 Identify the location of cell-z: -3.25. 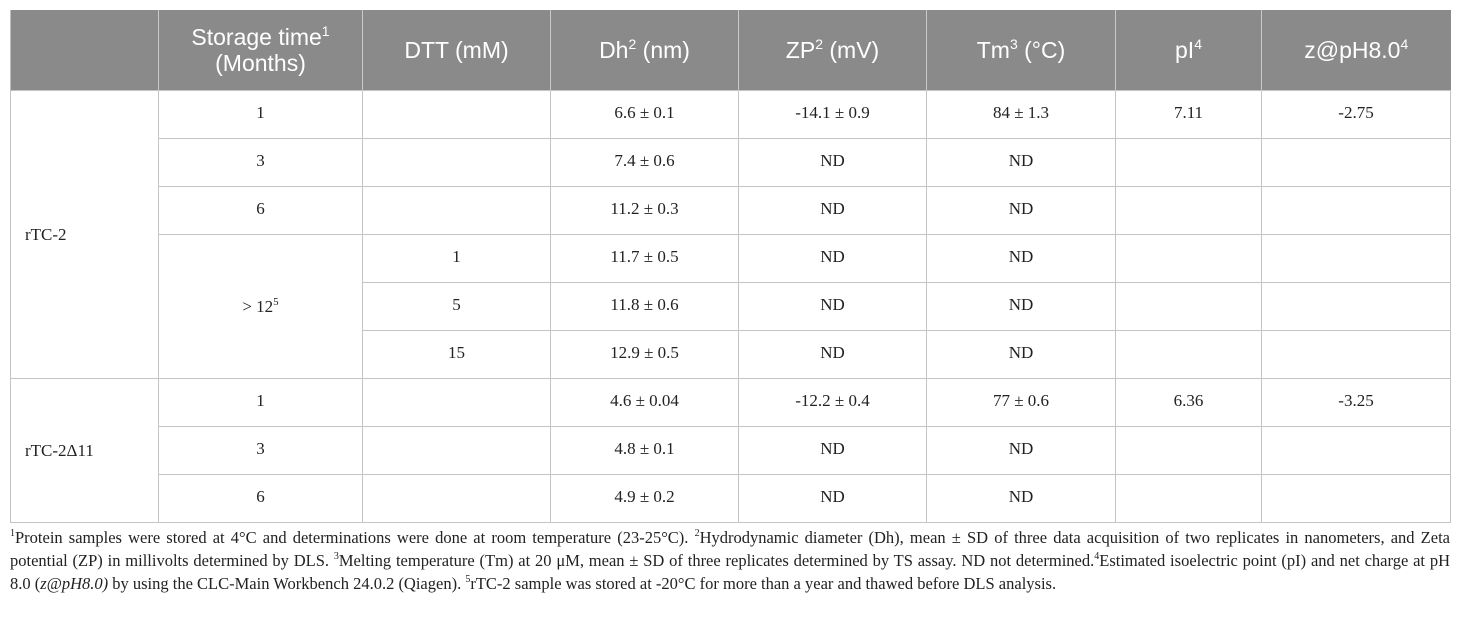
(1356, 402).